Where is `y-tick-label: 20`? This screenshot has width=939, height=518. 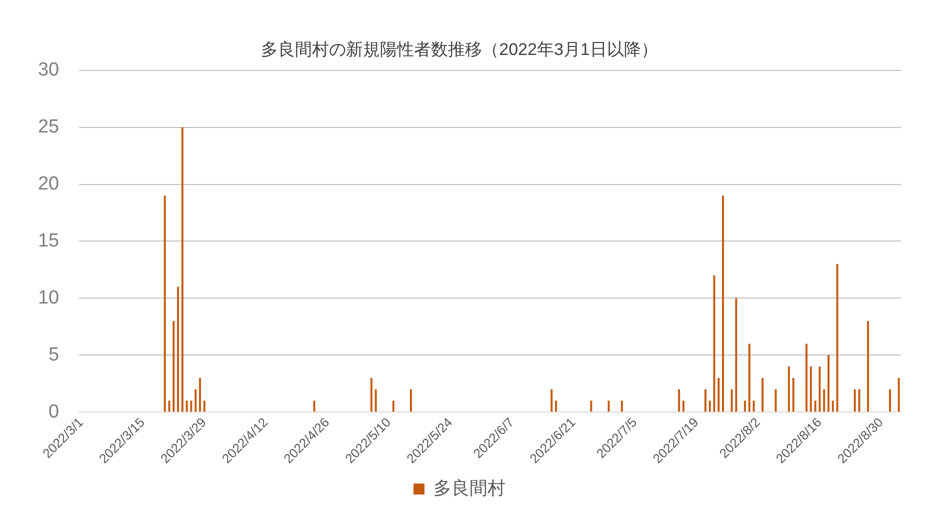 y-tick-label: 20 is located at coordinates (49, 184).